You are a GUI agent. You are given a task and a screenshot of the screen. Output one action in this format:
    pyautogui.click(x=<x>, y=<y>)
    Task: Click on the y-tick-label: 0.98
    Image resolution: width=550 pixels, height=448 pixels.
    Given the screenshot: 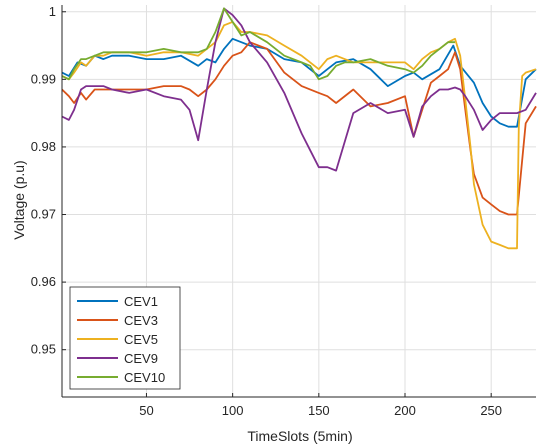 What is the action you would take?
    pyautogui.click(x=43, y=146)
    